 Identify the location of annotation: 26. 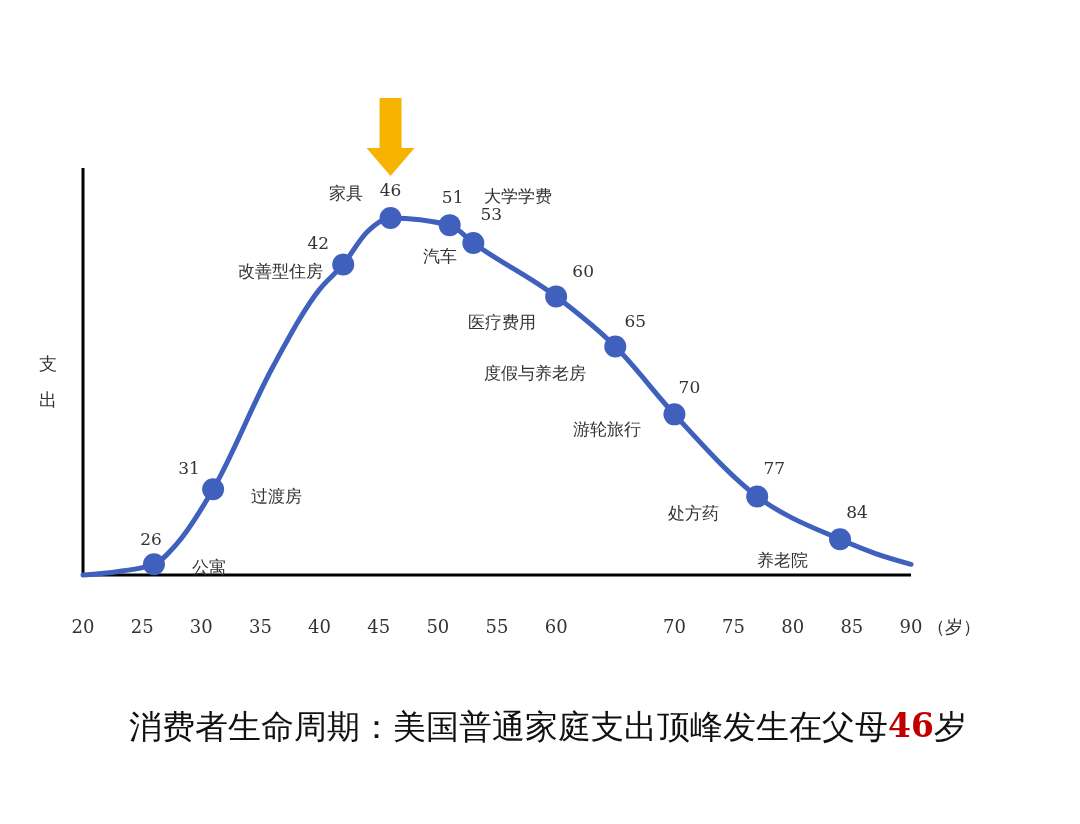
(151, 538).